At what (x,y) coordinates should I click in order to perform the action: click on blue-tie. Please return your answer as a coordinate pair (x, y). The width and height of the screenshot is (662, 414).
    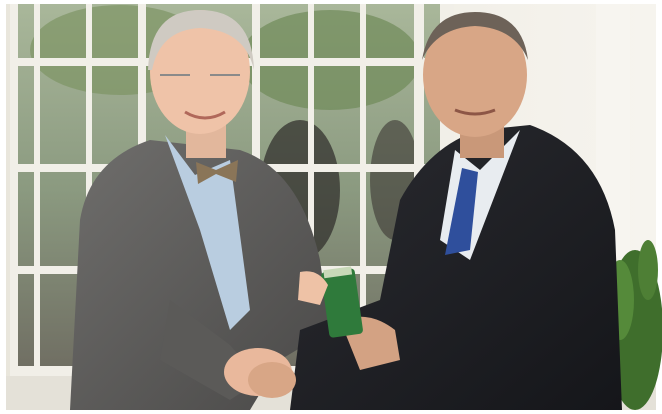
    Looking at the image, I should click on (461, 211).